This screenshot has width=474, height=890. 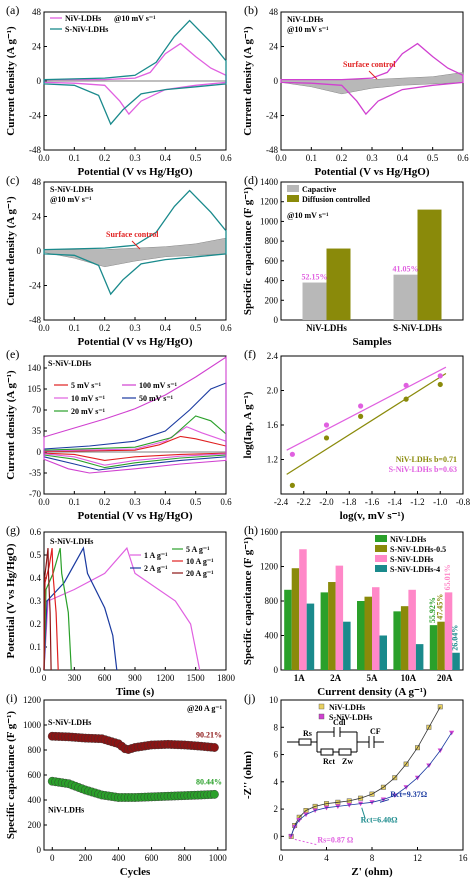 What do you see at coordinates (276, 320) in the screenshot?
I see `y-tick-label: 0` at bounding box center [276, 320].